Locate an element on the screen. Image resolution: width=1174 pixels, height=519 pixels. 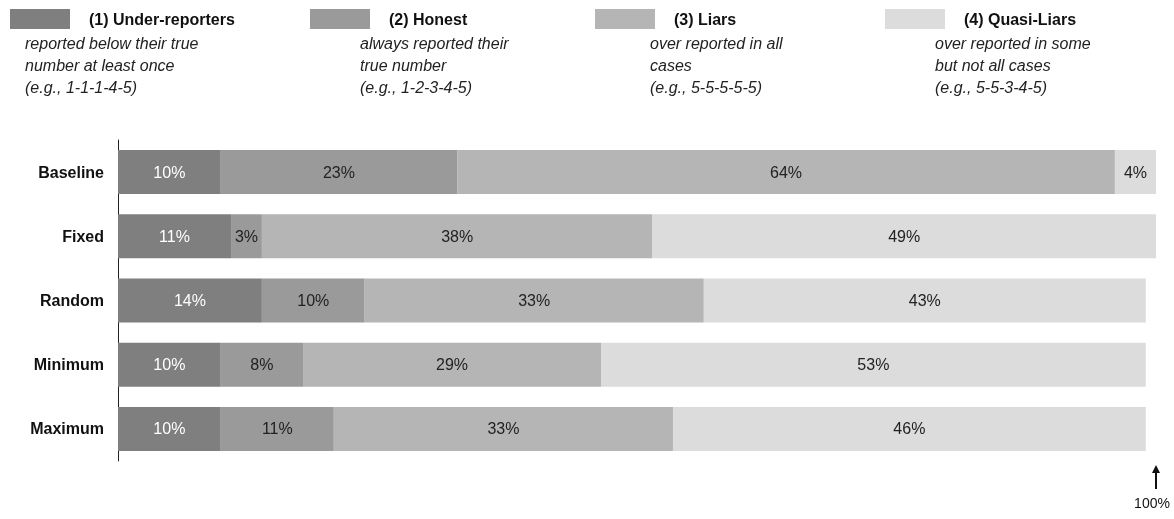
y-tick-label: Random is located at coordinates (72, 300).